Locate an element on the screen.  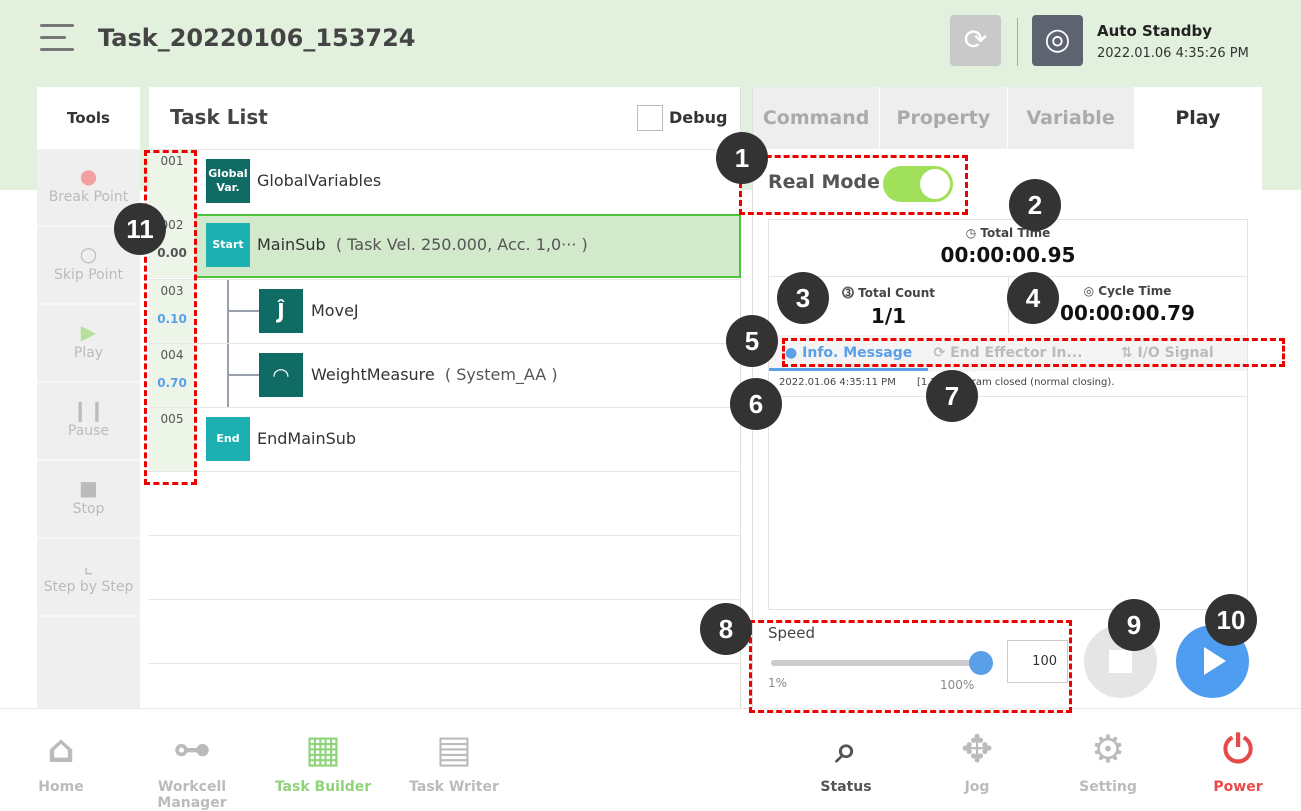
tool-label: Pause is located at coordinates (88, 431).